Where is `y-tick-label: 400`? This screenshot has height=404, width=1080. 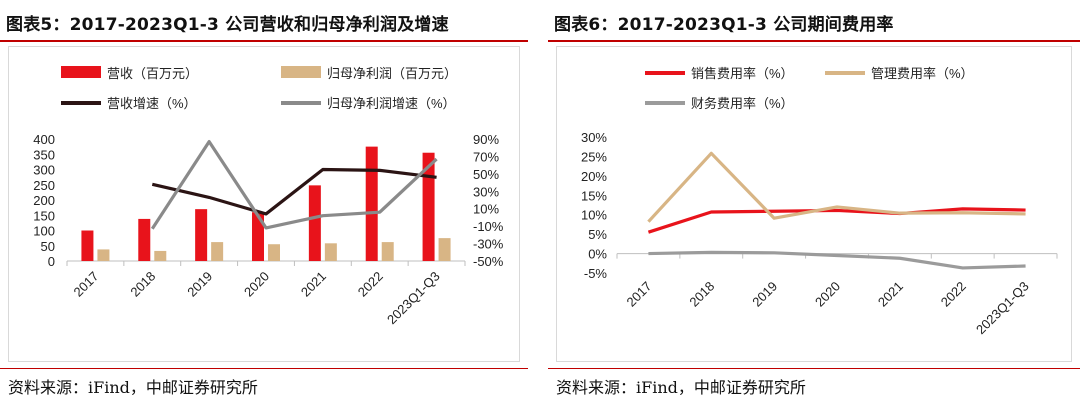 y-tick-label: 400 is located at coordinates (44, 139).